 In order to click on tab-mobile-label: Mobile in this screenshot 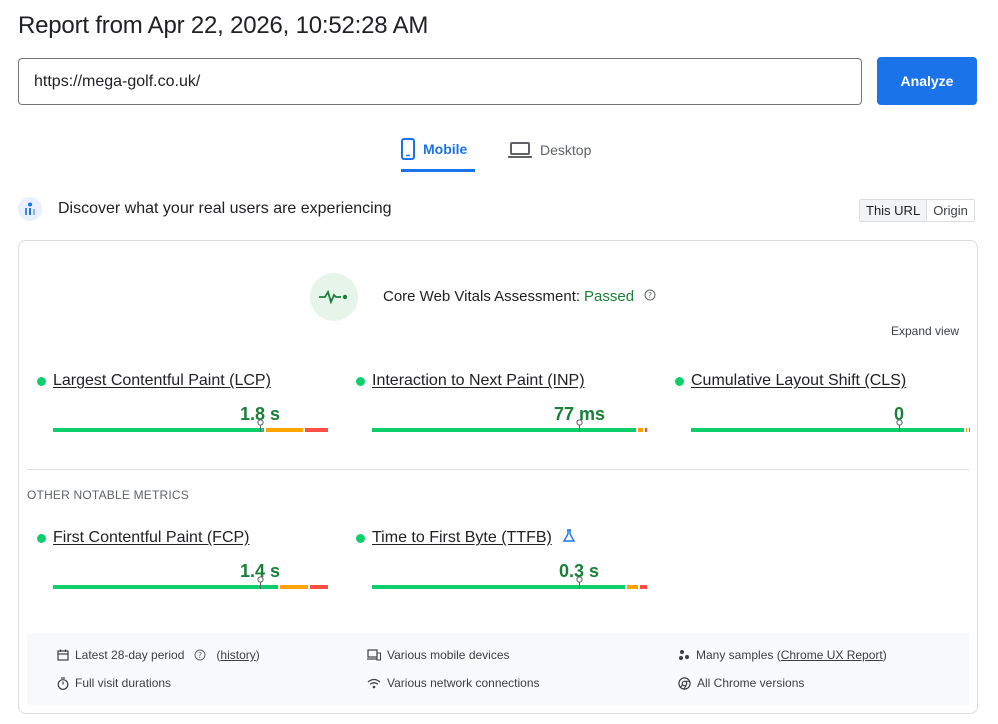, I will do `click(445, 148)`.